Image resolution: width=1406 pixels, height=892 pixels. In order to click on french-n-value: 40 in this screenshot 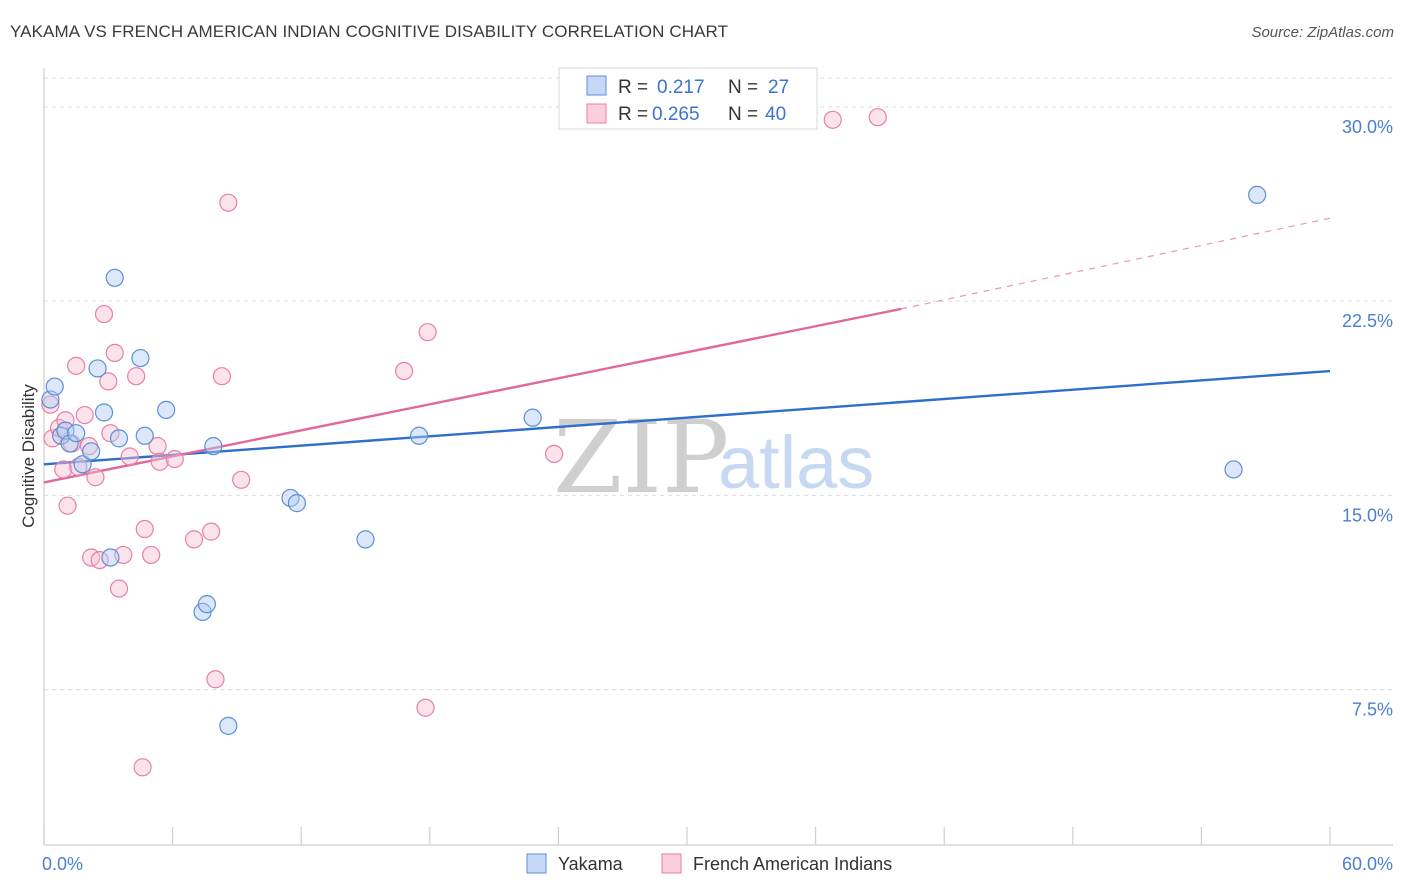, I will do `click(775, 114)`.